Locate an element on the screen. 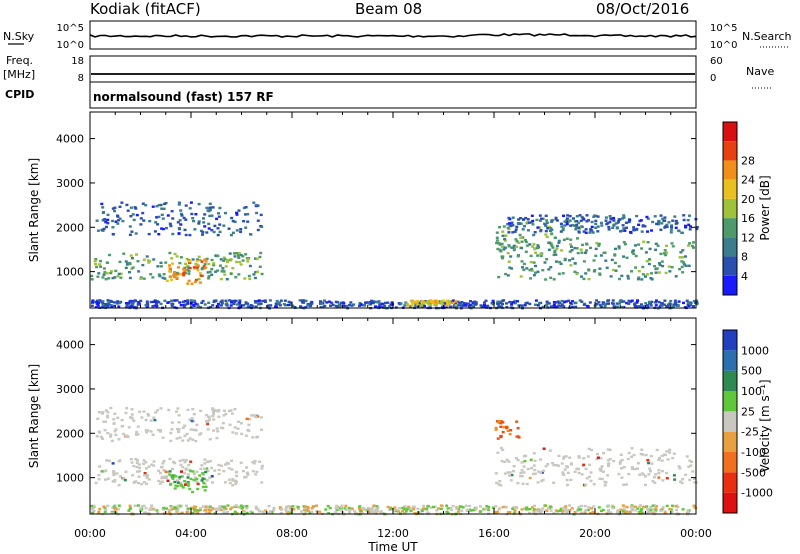 Image resolution: width=800 pixels, height=554 pixels. y-tick-label: 3000 is located at coordinates (70, 183).